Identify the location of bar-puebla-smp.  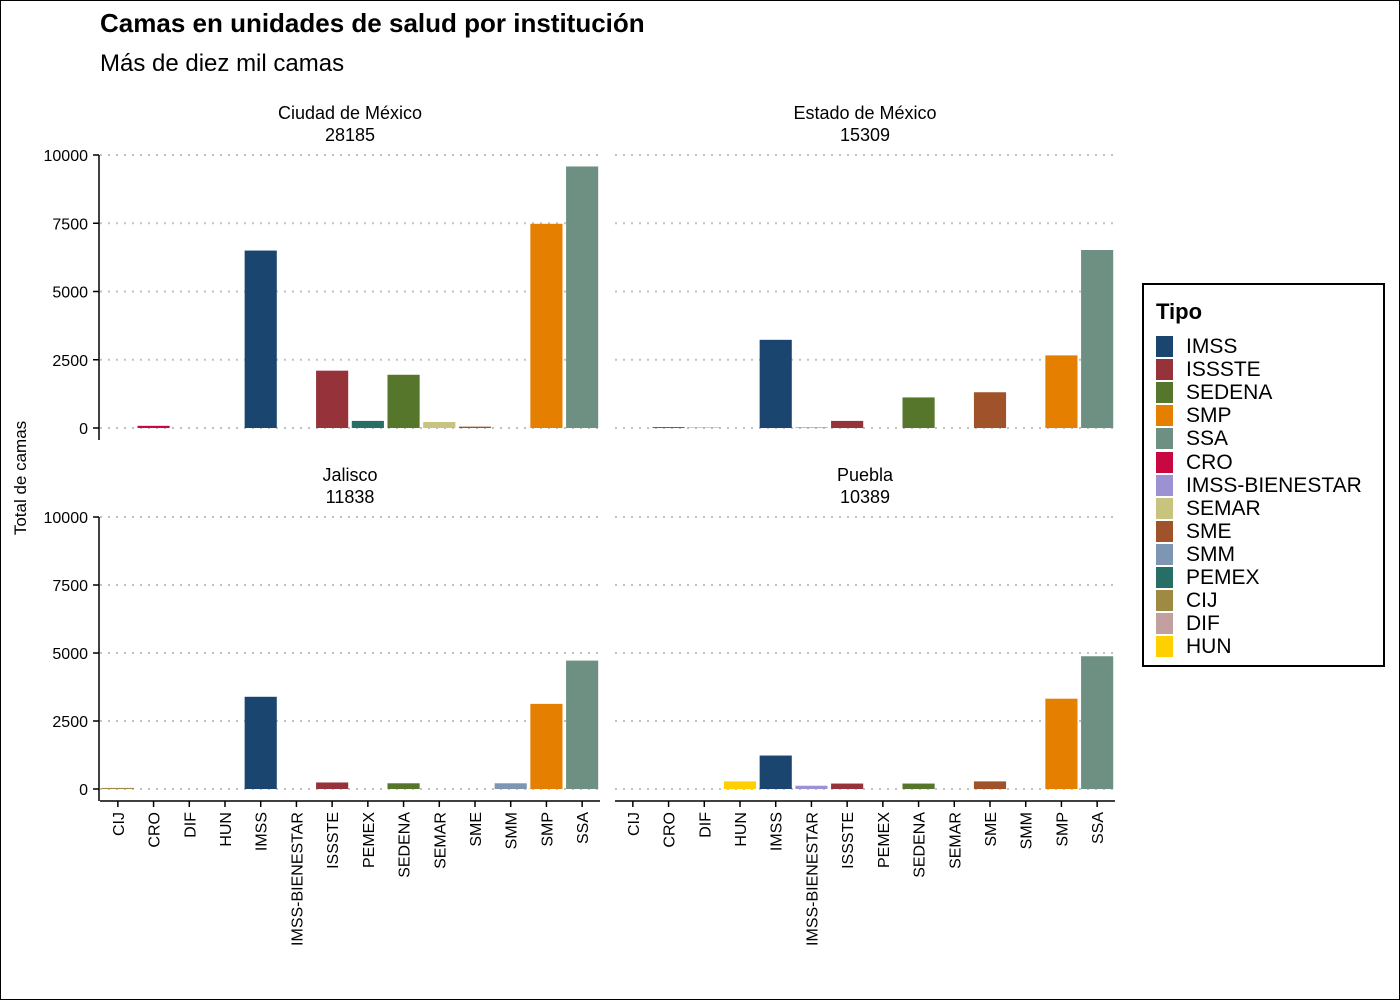
(1061, 743).